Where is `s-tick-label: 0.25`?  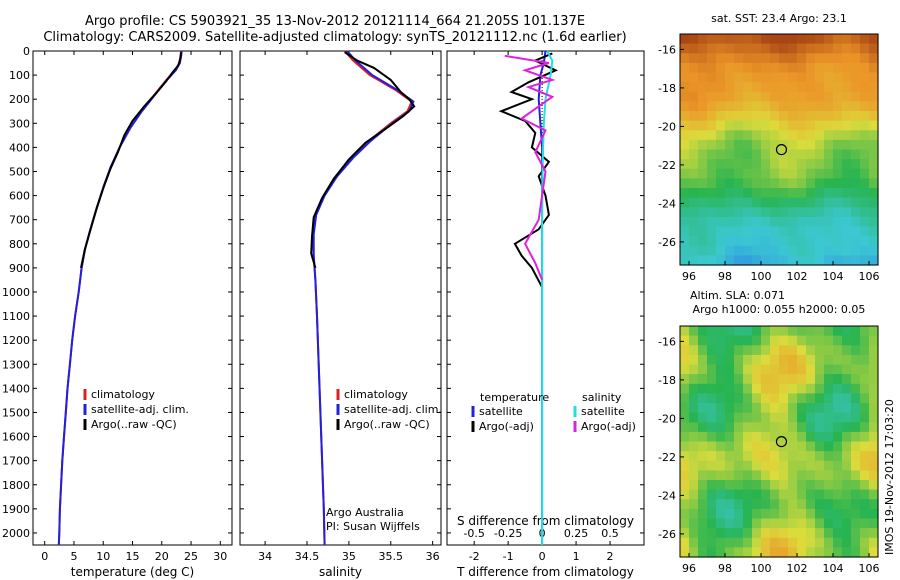 s-tick-label: 0.25 is located at coordinates (576, 533).